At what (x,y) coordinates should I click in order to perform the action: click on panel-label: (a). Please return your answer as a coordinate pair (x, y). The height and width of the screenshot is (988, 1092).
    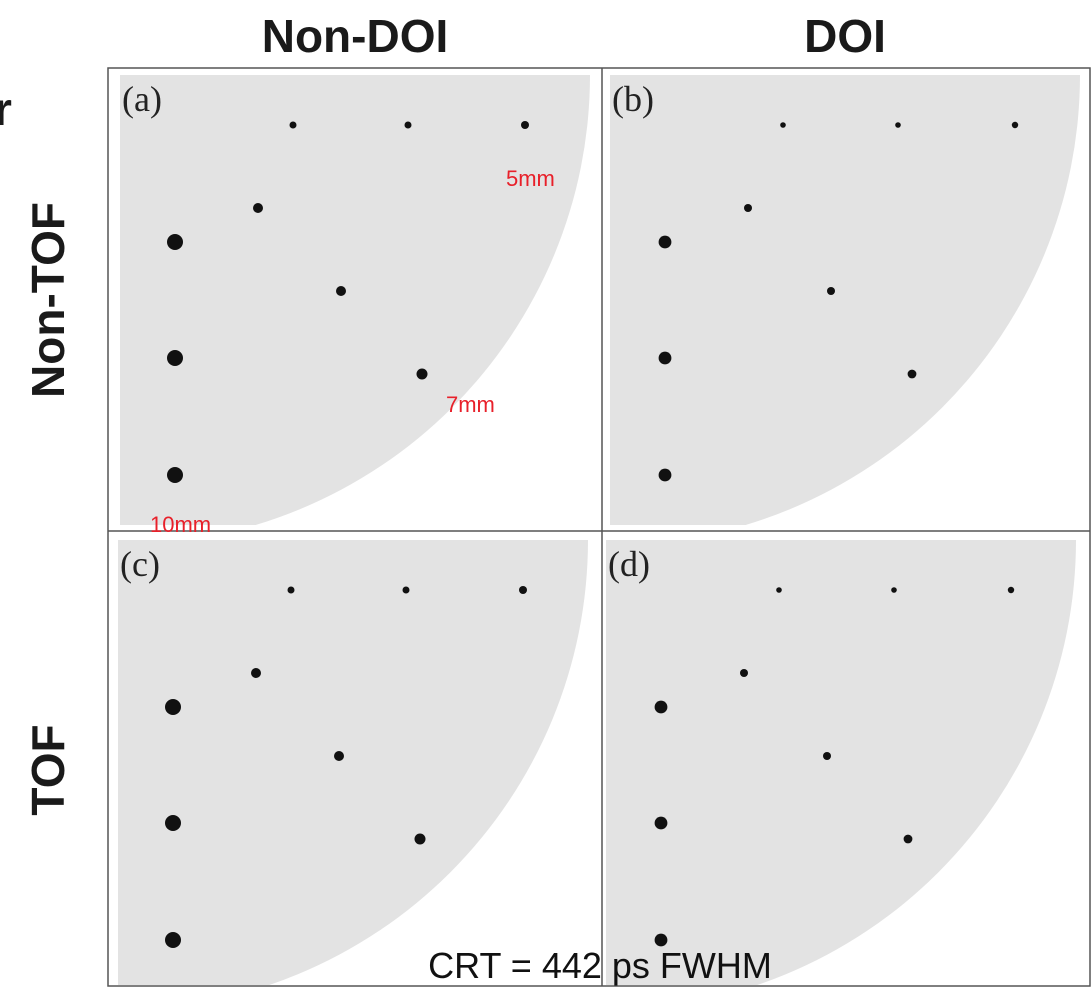
    Looking at the image, I should click on (142, 99).